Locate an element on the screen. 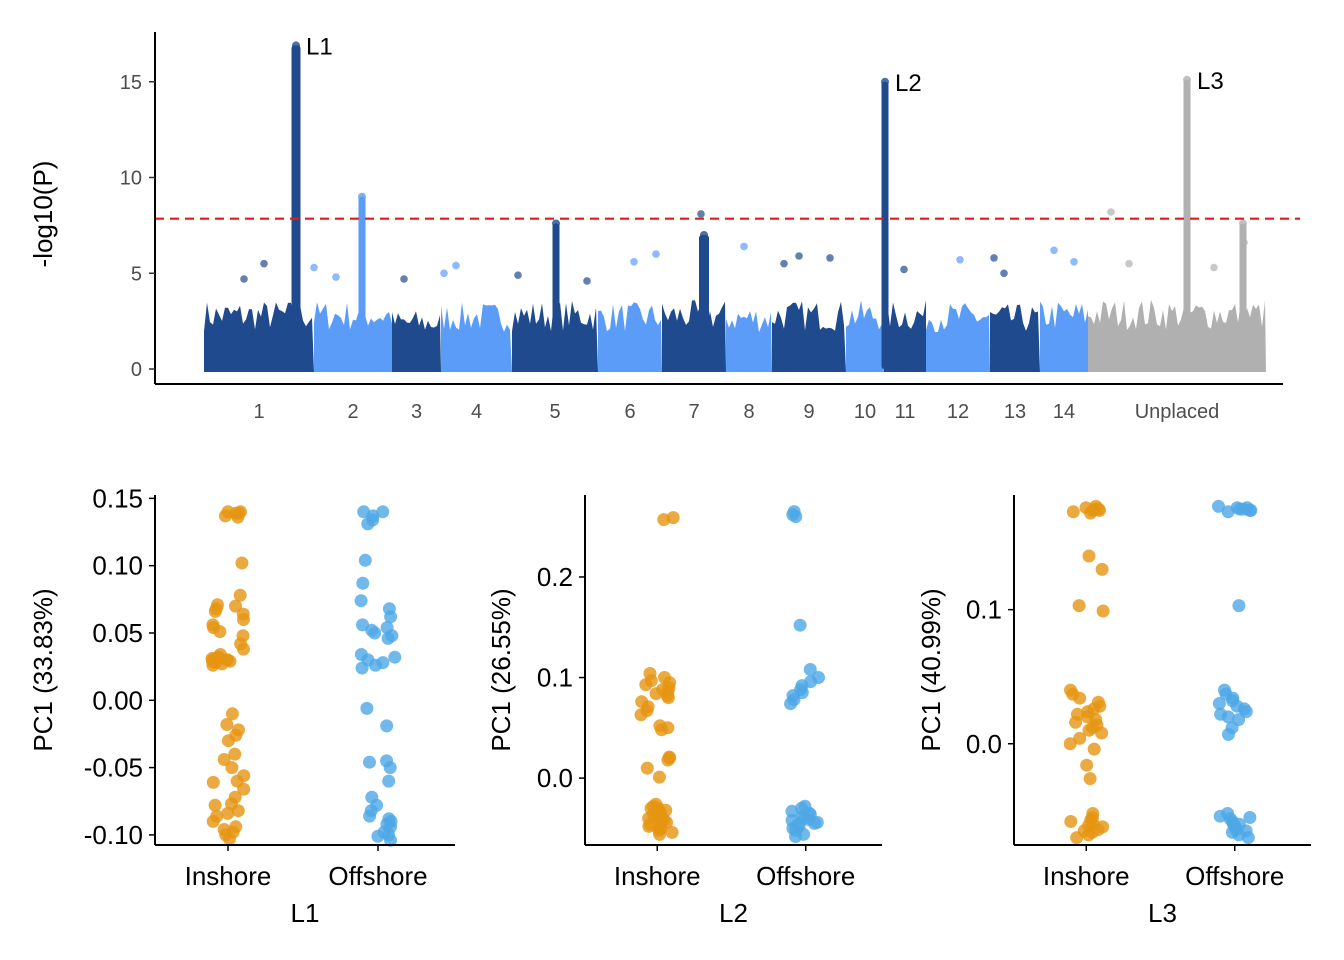 The width and height of the screenshot is (1344, 960). y-tick-label: -0.05 is located at coordinates (113, 768).